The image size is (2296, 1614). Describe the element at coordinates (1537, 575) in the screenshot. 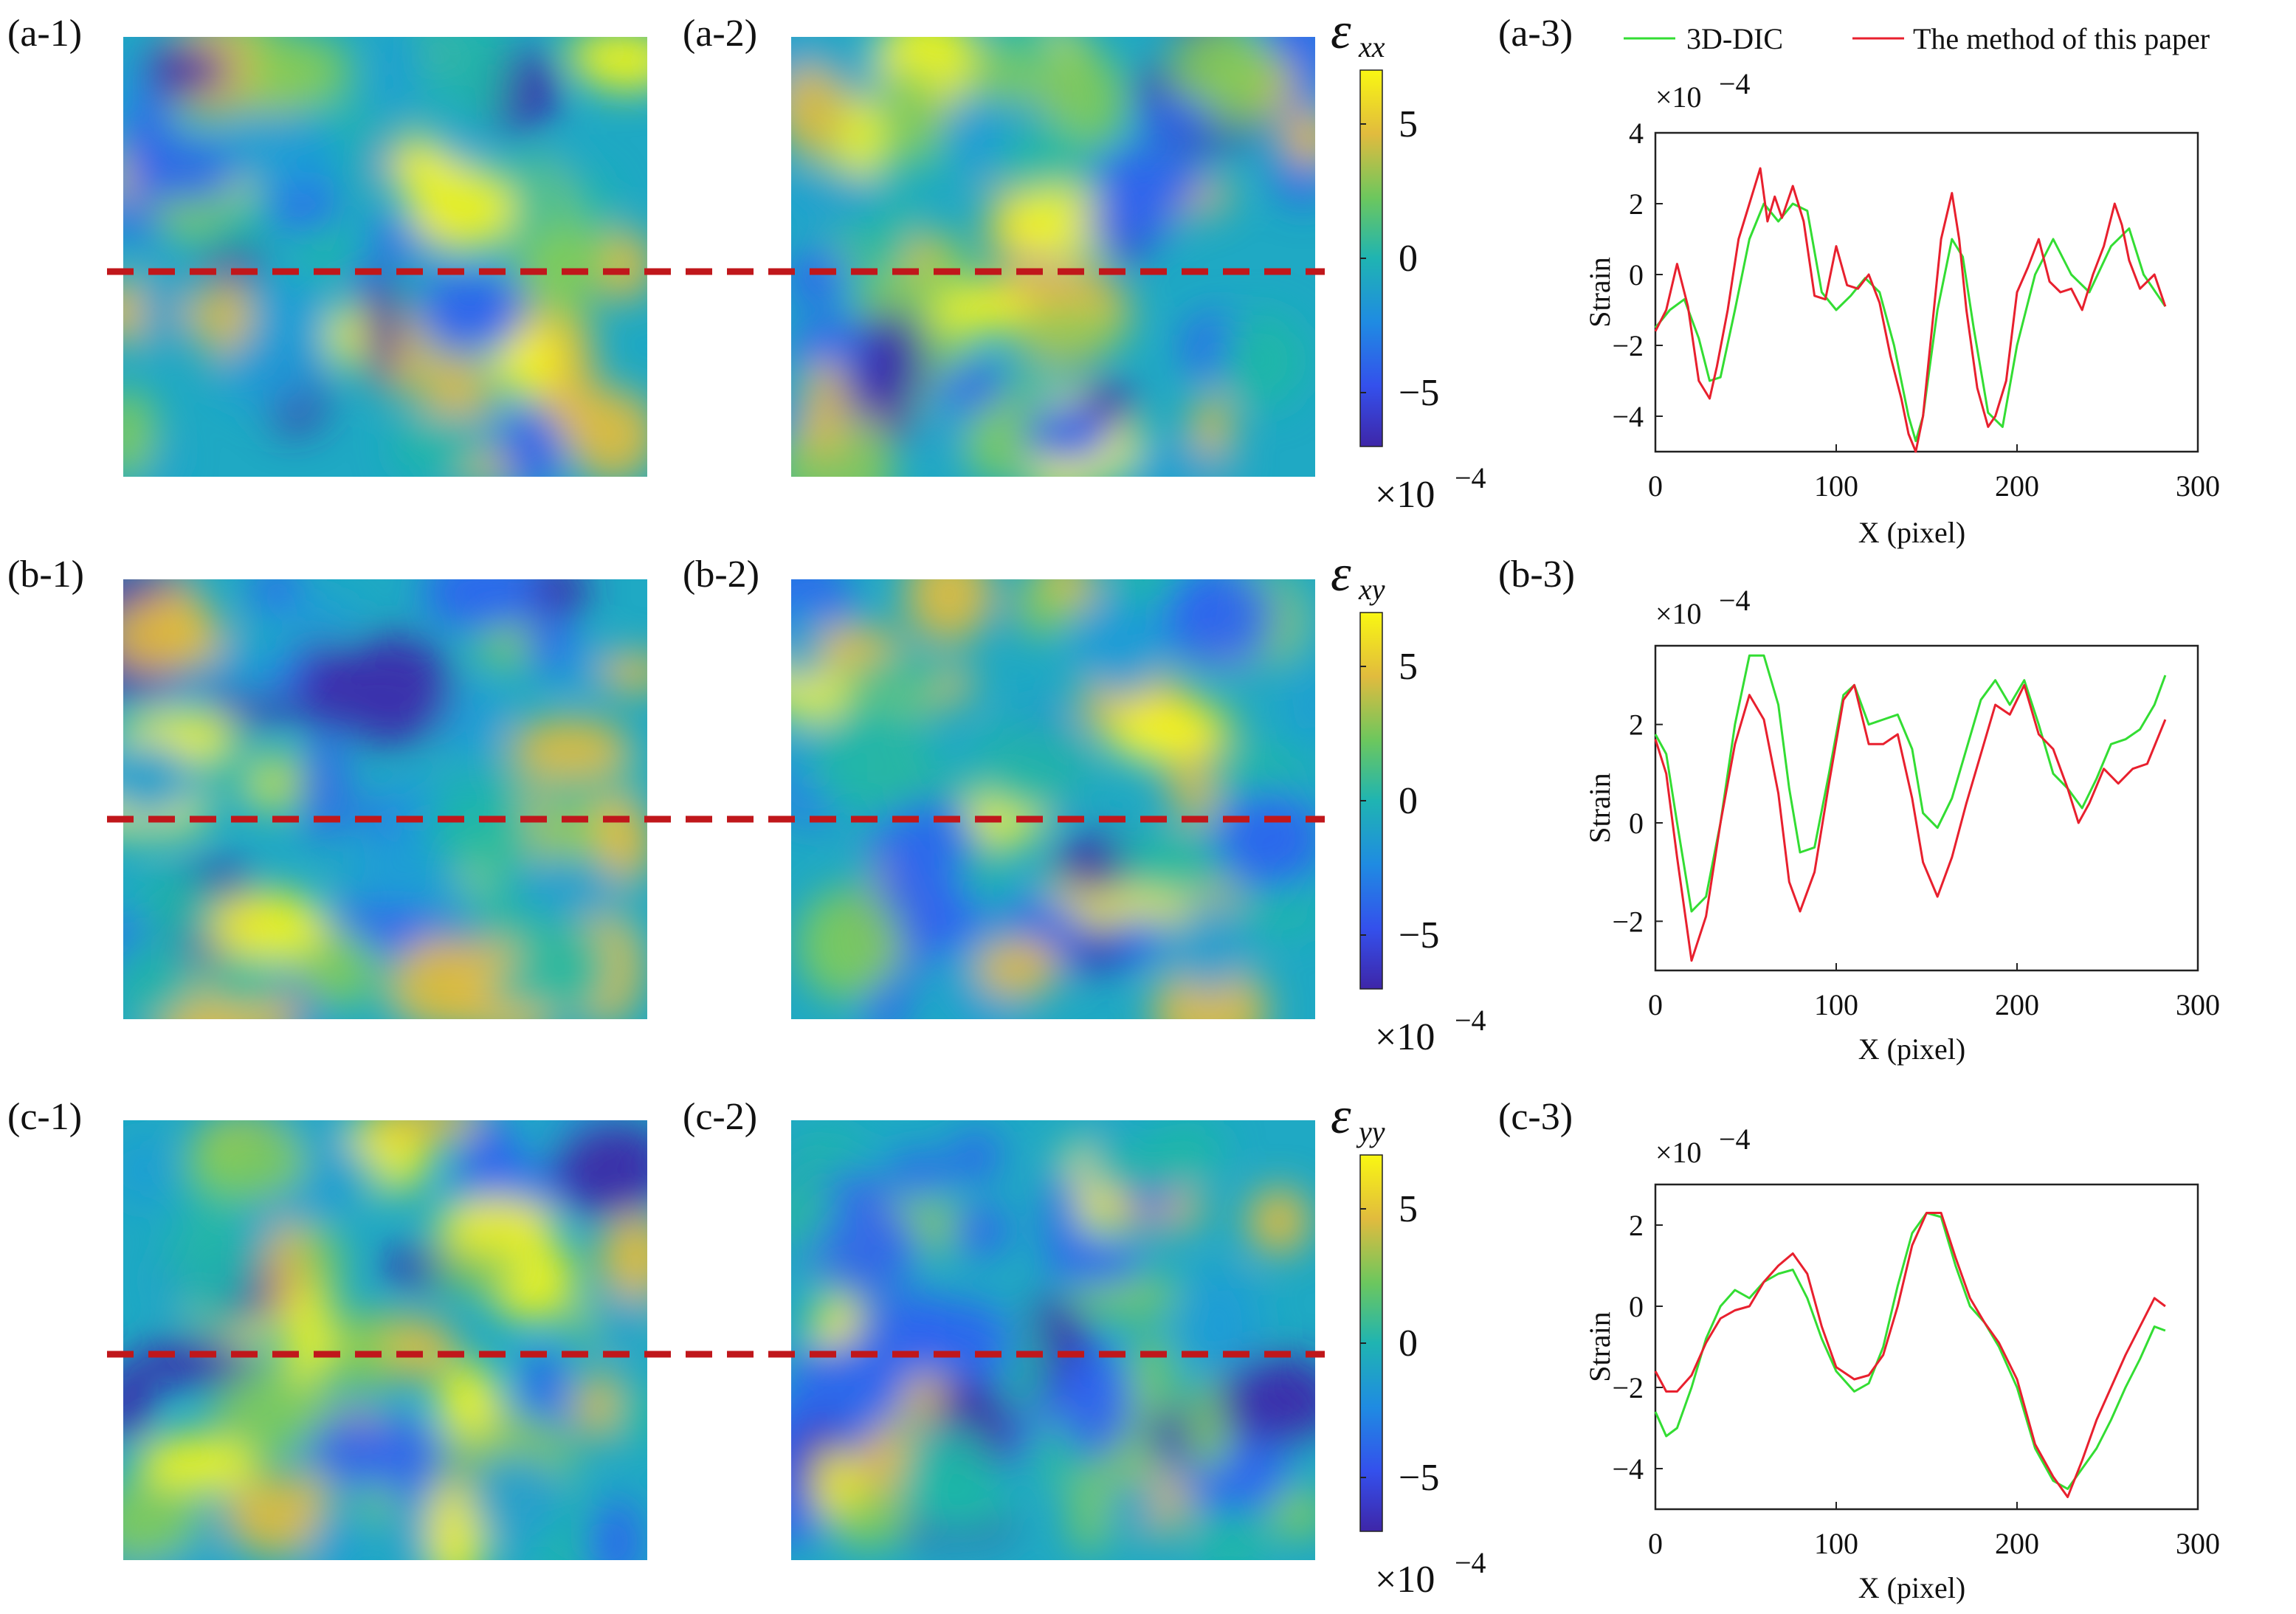

I see `panel-label-b3: (b-3)` at that location.